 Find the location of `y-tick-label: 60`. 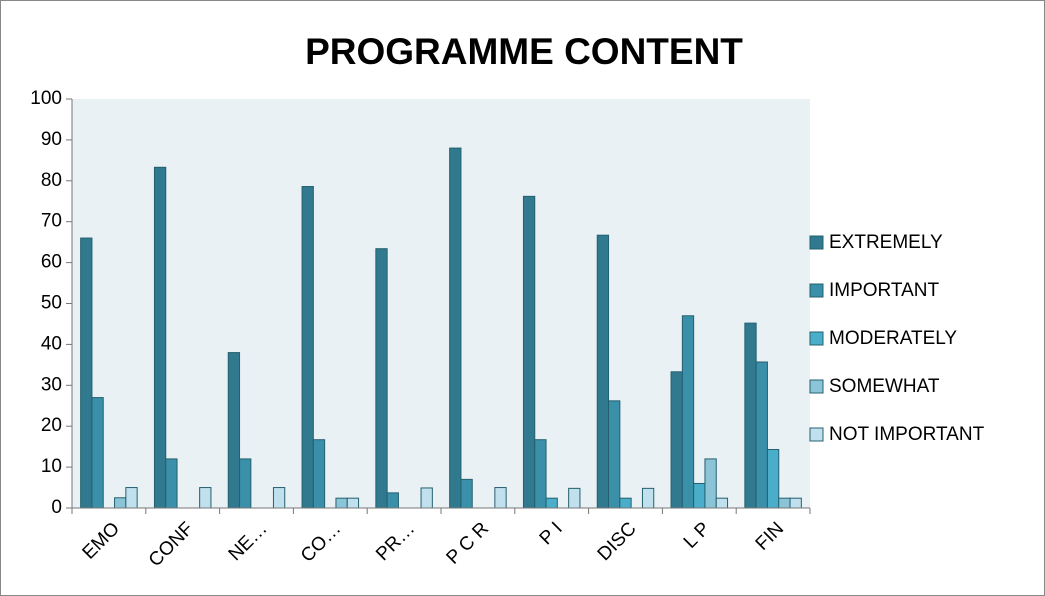

y-tick-label: 60 is located at coordinates (51, 262).